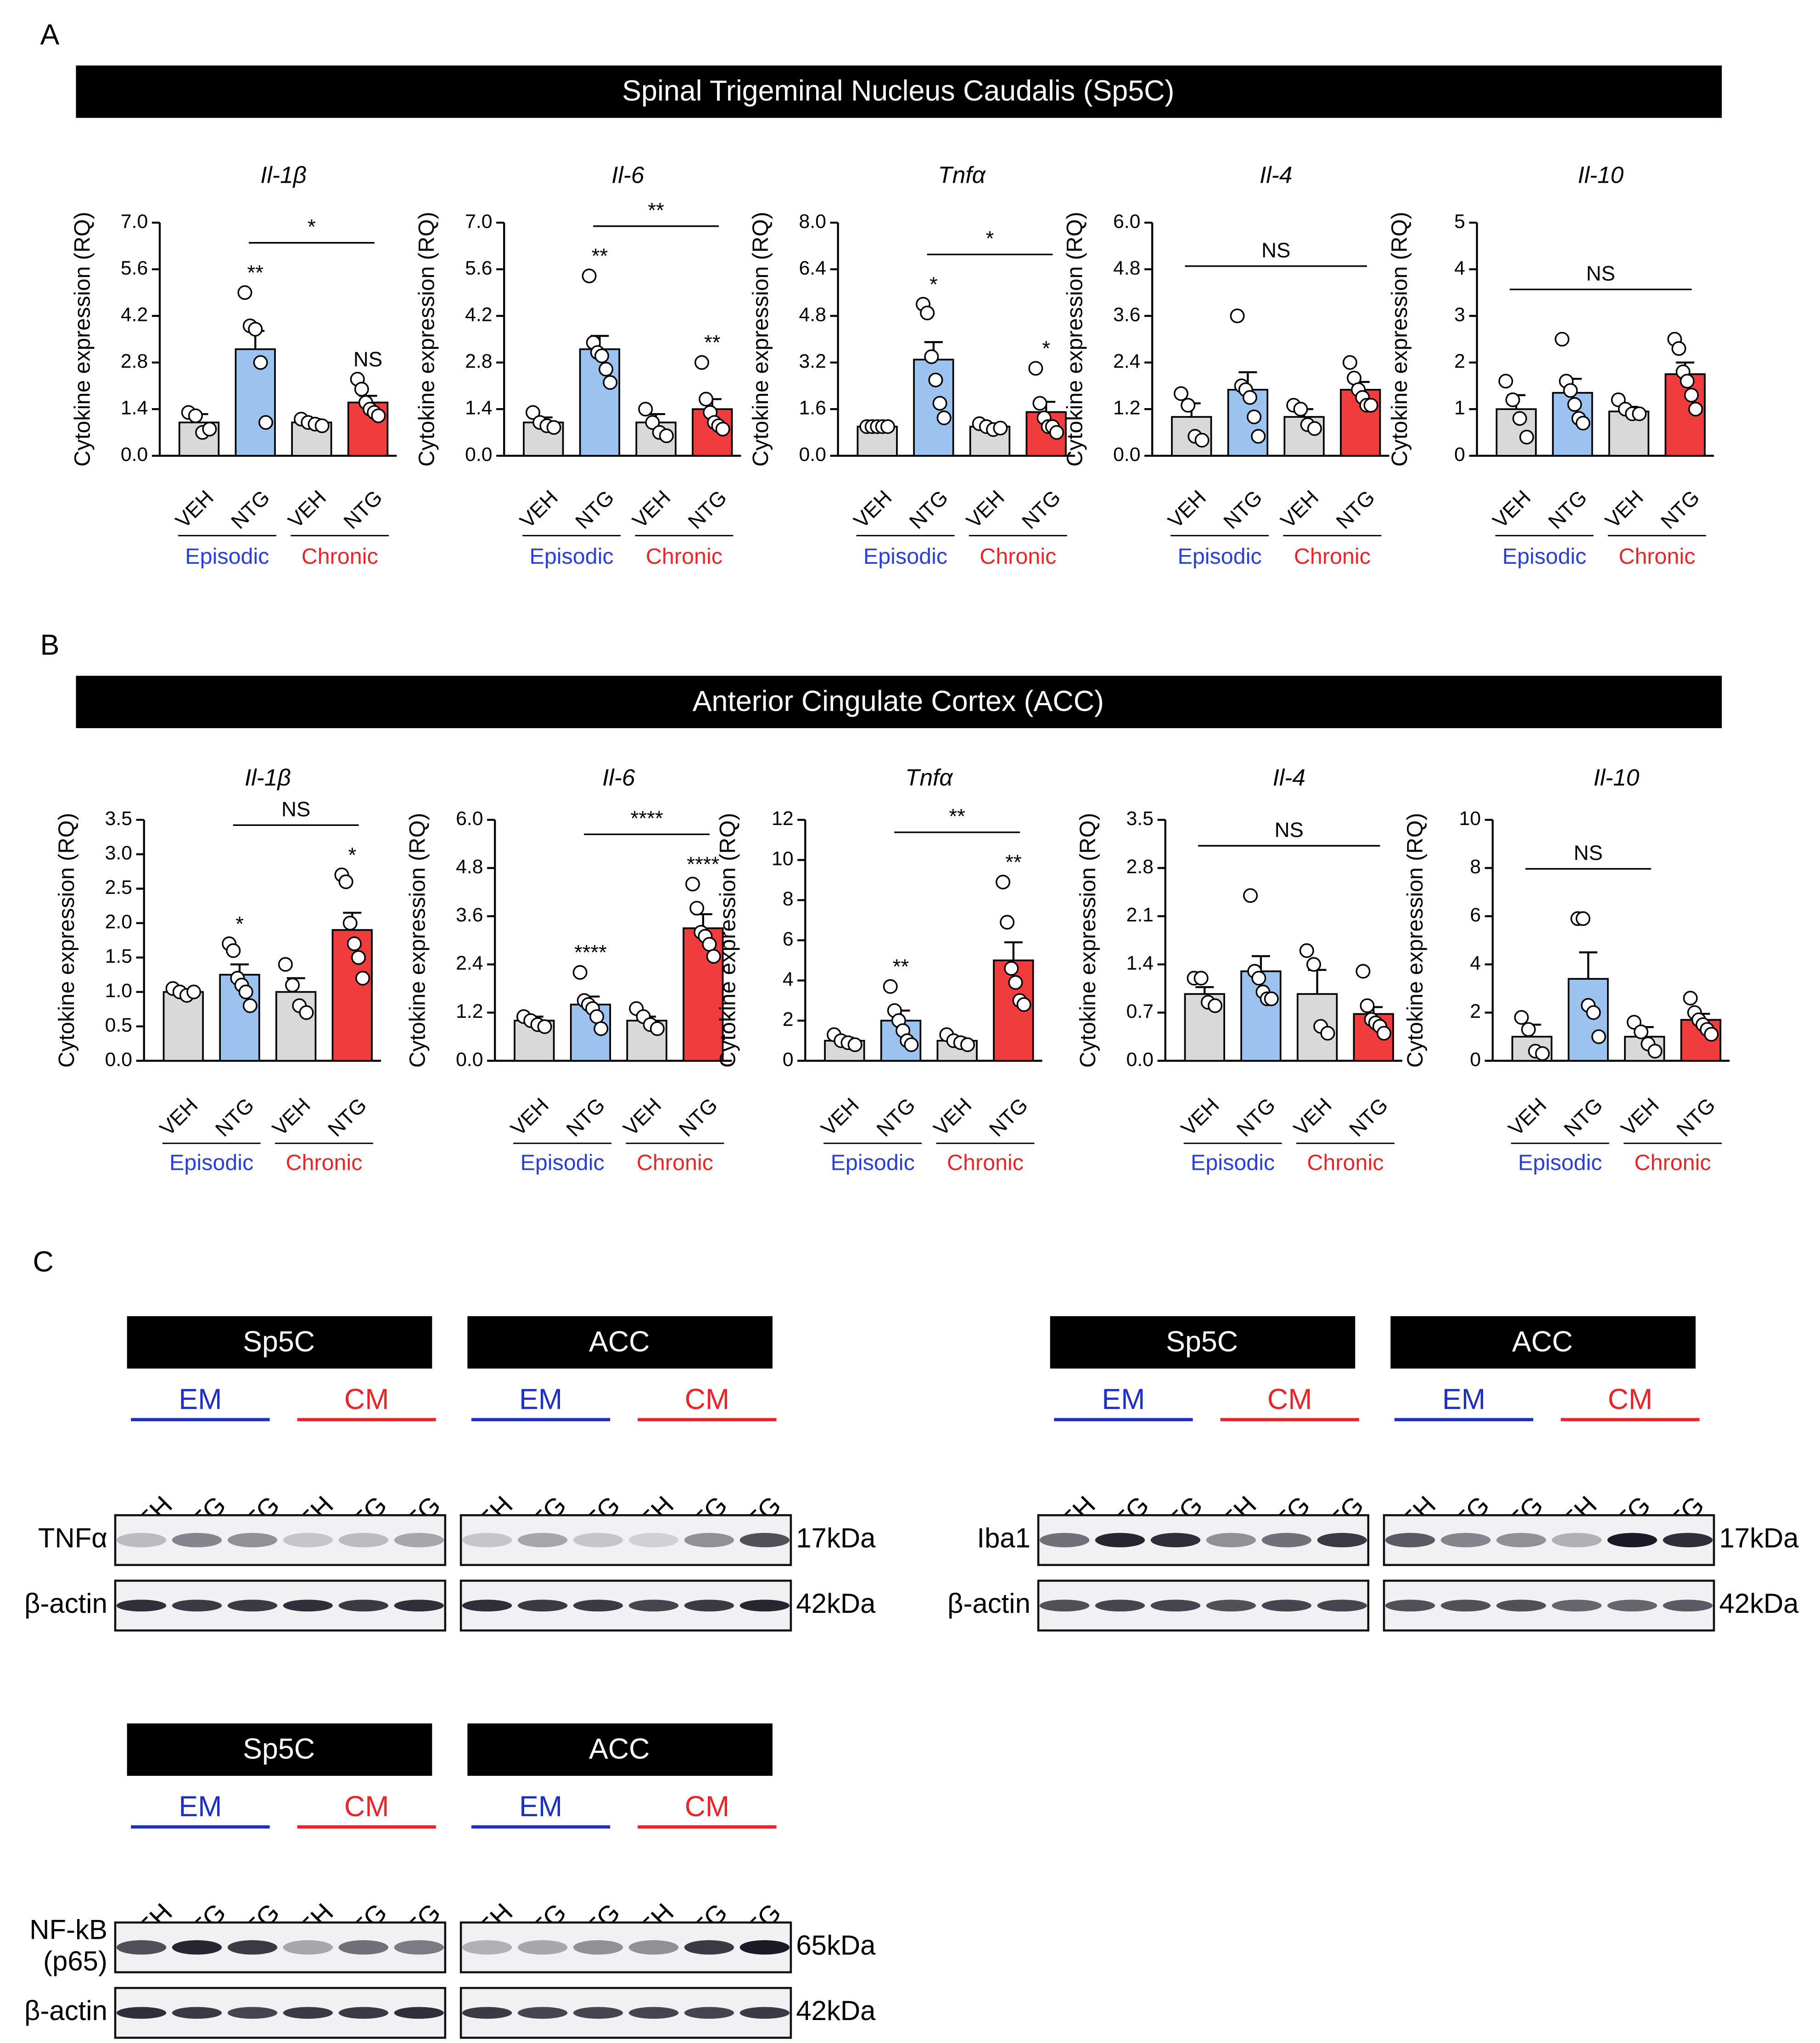 The height and width of the screenshot is (2043, 1820). Describe the element at coordinates (183, 1027) in the screenshot. I see `bar` at that location.